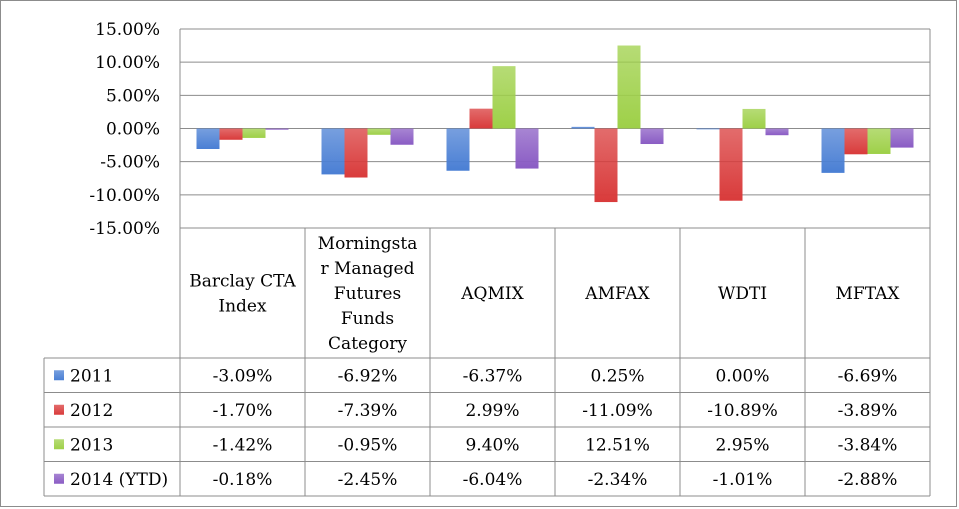  What do you see at coordinates (231, 134) in the screenshot?
I see `bar-2012-barclay-cta-index` at bounding box center [231, 134].